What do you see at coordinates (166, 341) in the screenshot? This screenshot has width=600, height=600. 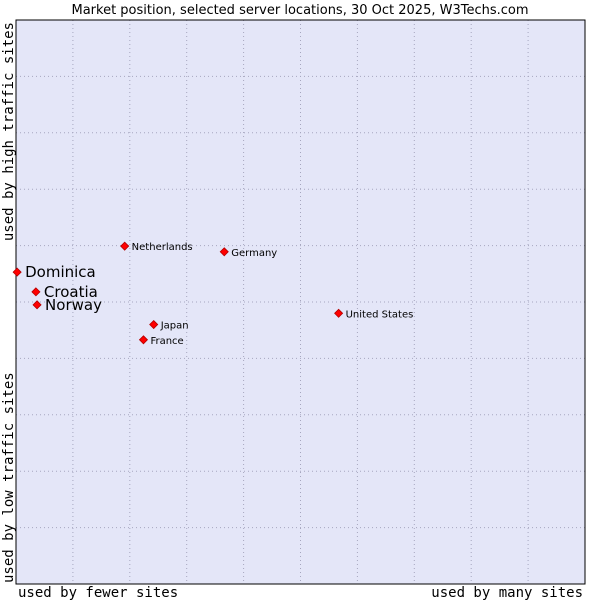 I see `point-label-france: France` at bounding box center [166, 341].